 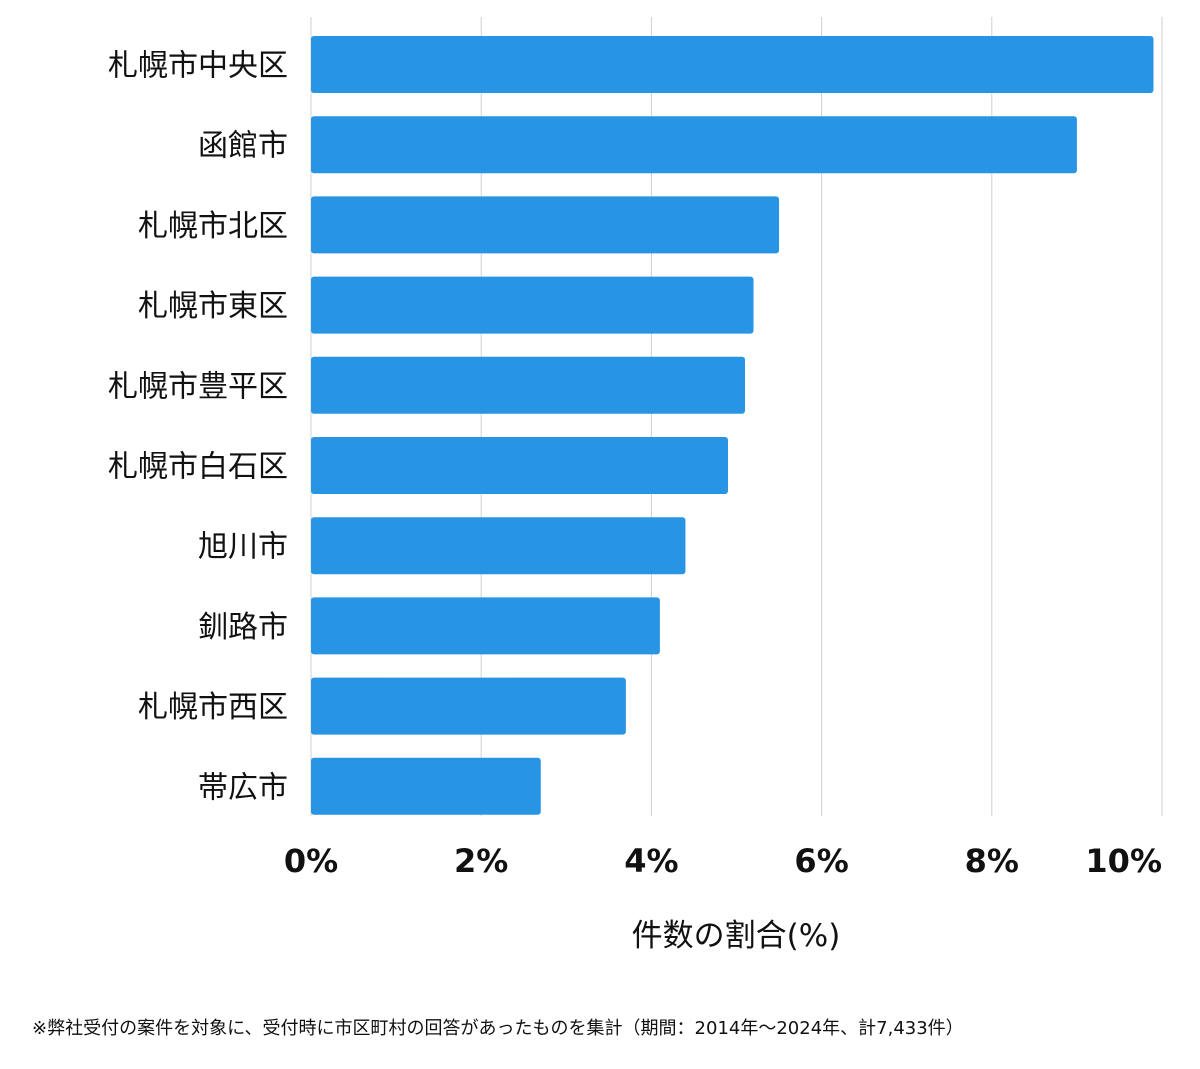 What do you see at coordinates (213, 306) in the screenshot?
I see `category-label: 札幌市東区` at bounding box center [213, 306].